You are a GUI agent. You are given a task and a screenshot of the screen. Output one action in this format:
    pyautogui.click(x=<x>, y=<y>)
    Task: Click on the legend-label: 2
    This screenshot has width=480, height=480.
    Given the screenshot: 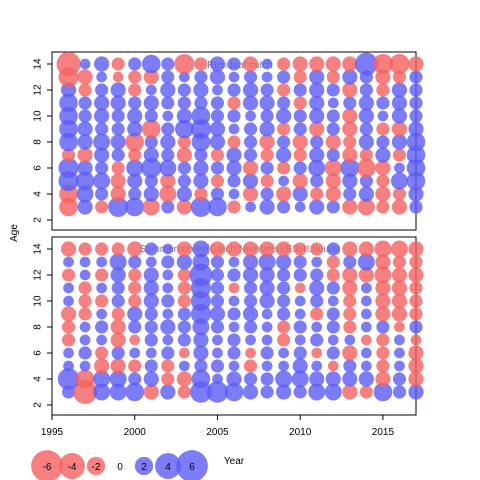 What is the action you would take?
    pyautogui.click(x=144, y=467)
    